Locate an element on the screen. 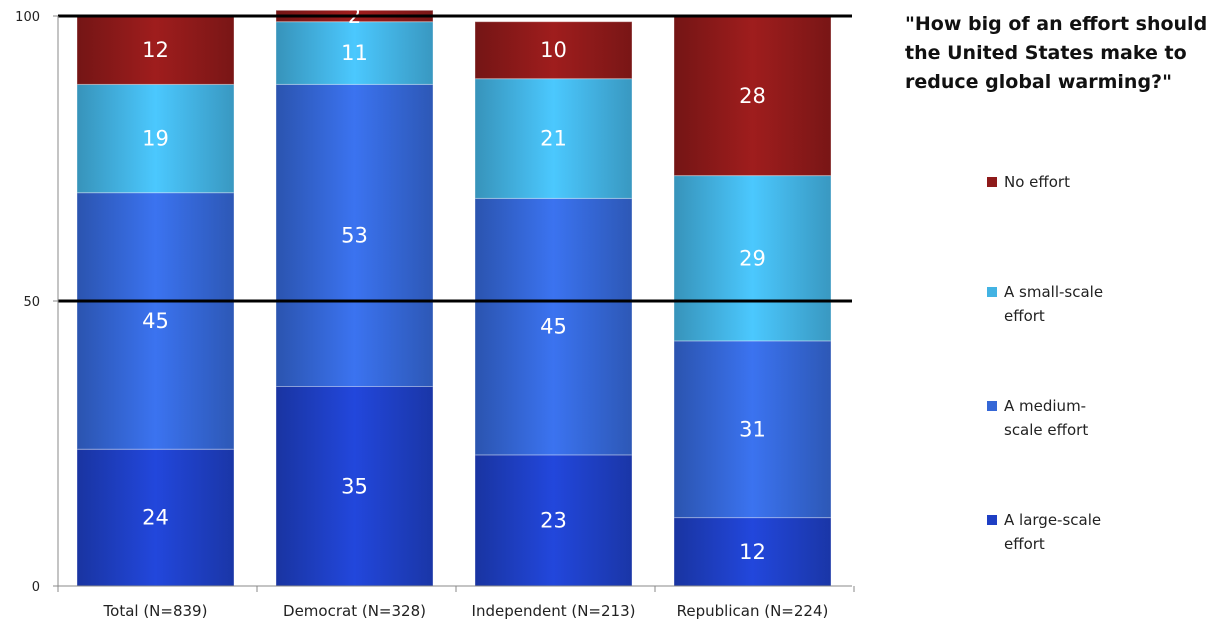  data-label-independent-a-medium-scale-effort: 45 is located at coordinates (553, 327).